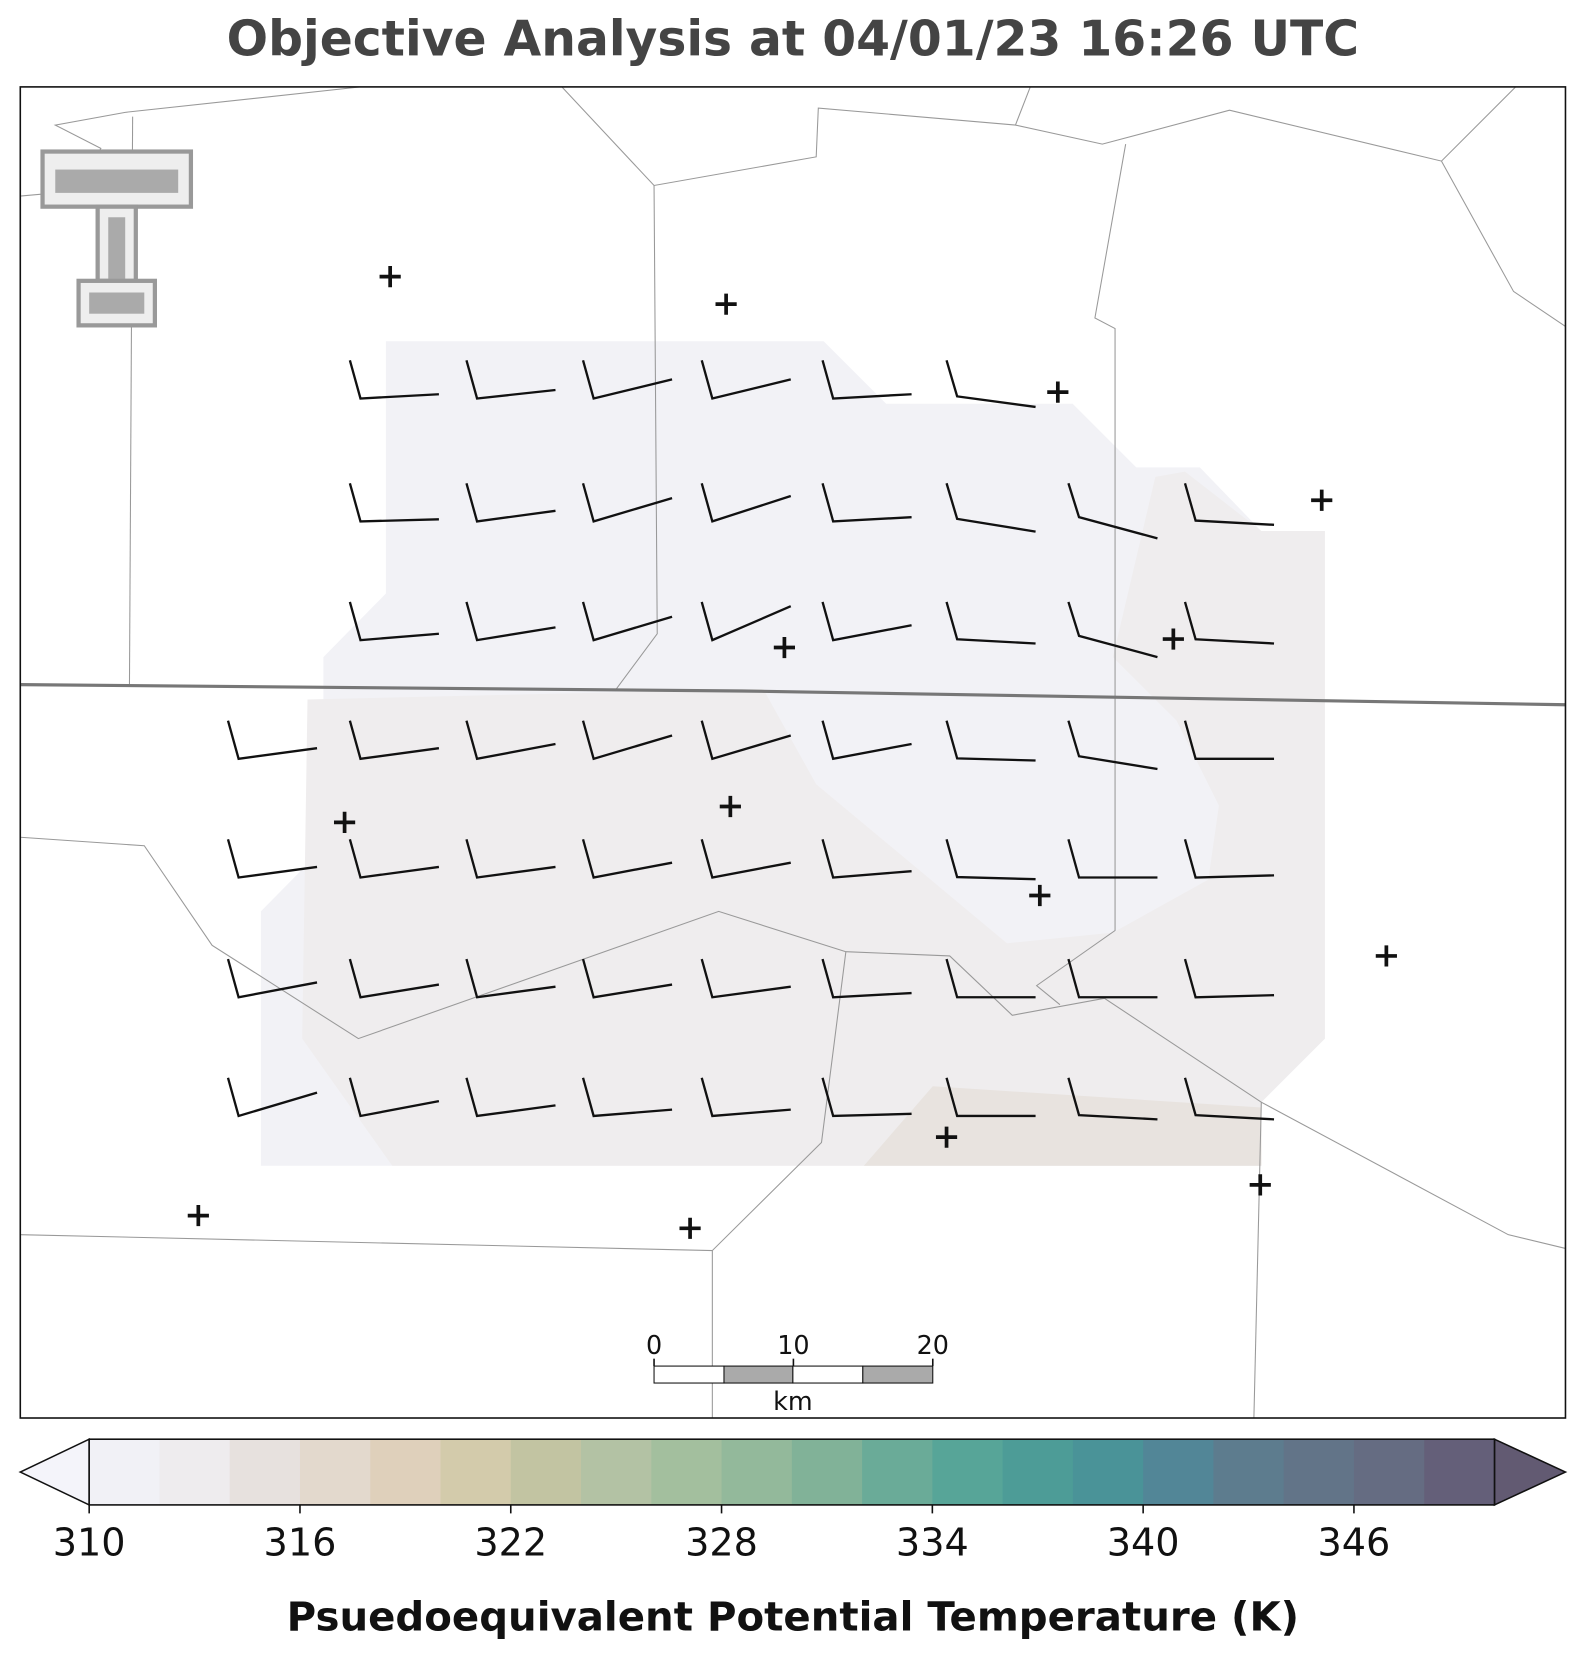  What do you see at coordinates (793, 39) in the screenshot?
I see `title: Objective Analysis at 04/01/23 16:26 UTC` at bounding box center [793, 39].